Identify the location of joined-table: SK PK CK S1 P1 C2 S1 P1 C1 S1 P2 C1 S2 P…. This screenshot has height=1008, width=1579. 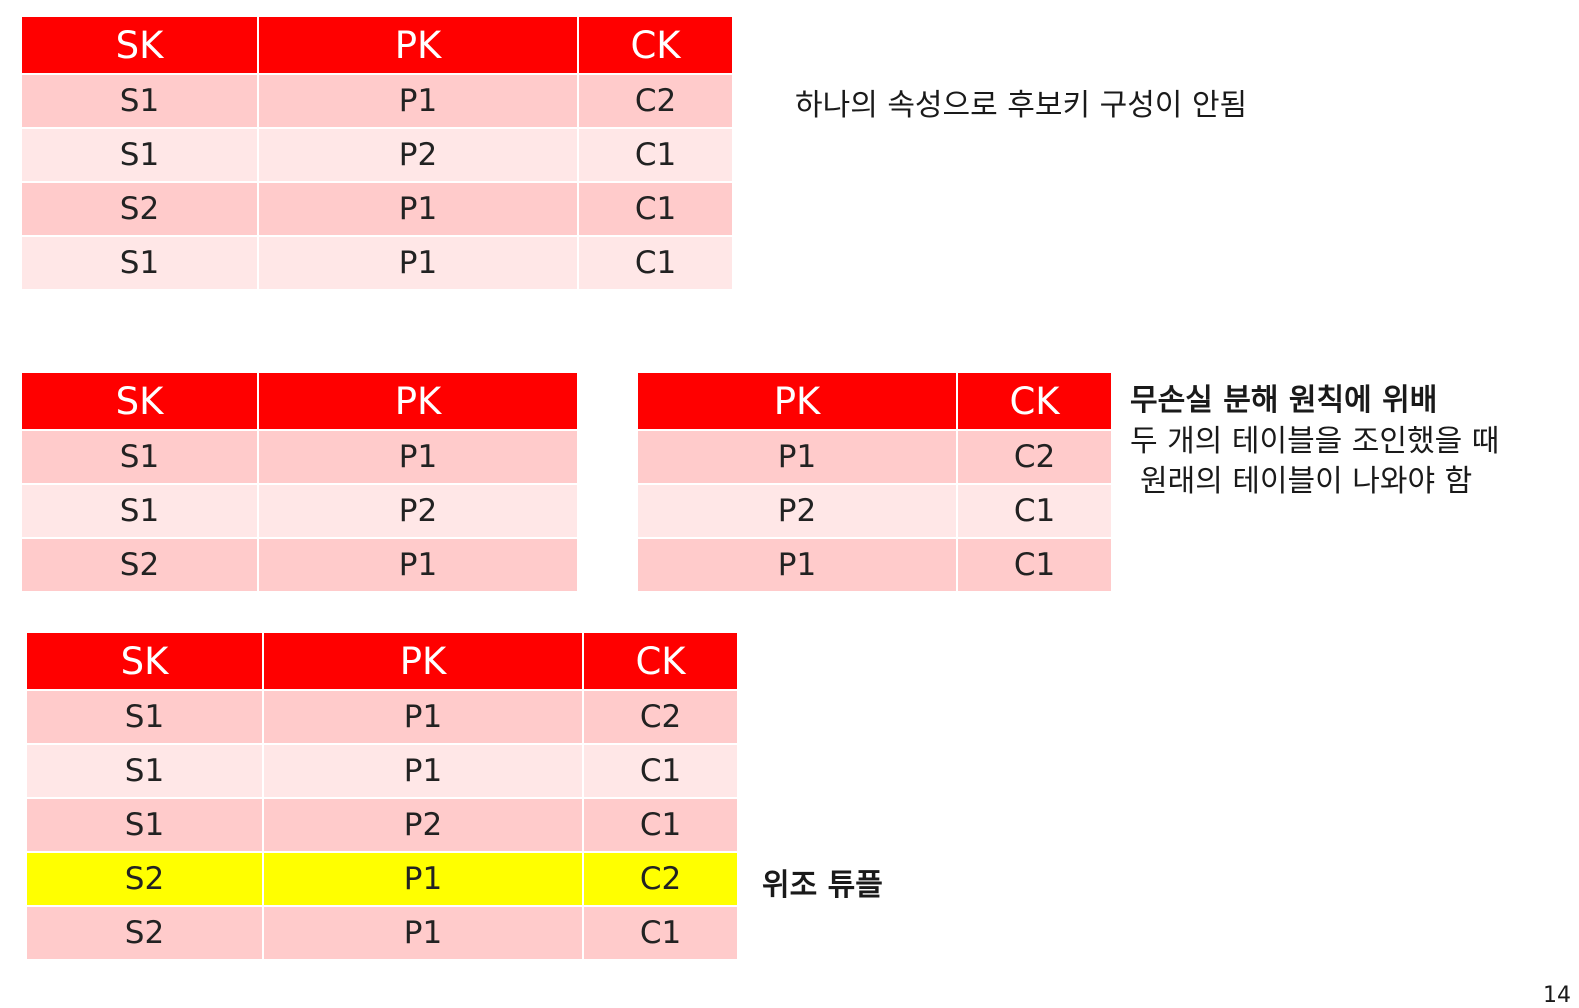
(382, 796).